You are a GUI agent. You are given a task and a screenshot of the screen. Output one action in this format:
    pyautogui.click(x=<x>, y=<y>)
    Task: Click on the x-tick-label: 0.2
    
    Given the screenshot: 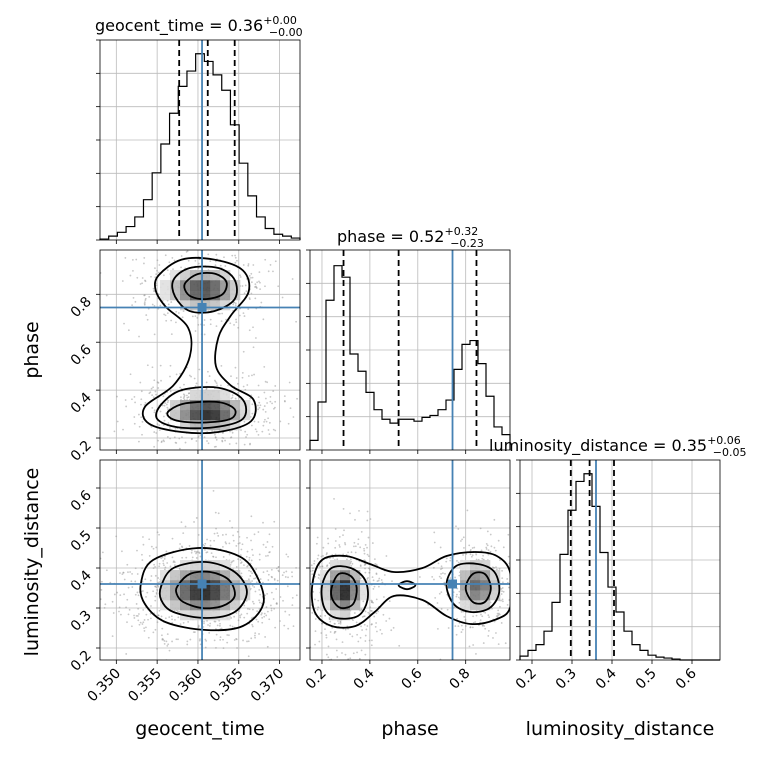 What is the action you would take?
    pyautogui.click(x=316, y=679)
    